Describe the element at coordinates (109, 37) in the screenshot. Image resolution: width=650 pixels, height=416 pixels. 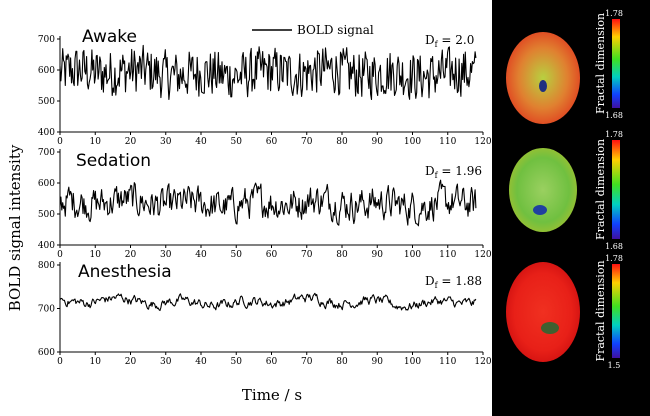
I see `panel-title: Awake` at that location.